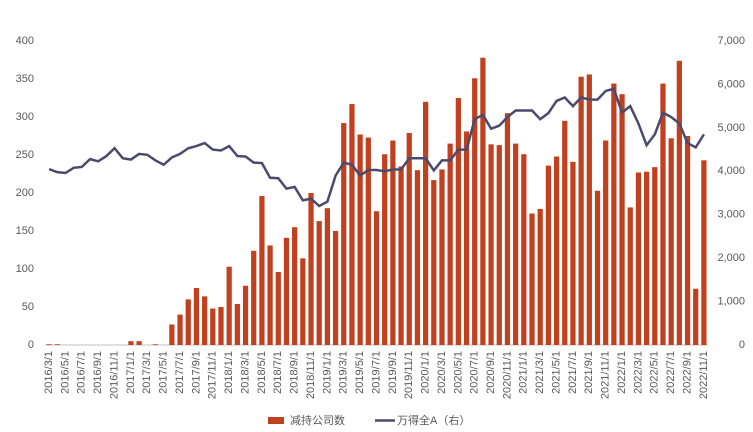  I want to click on x-tick-label: 2020/1/1, so click(426, 372).